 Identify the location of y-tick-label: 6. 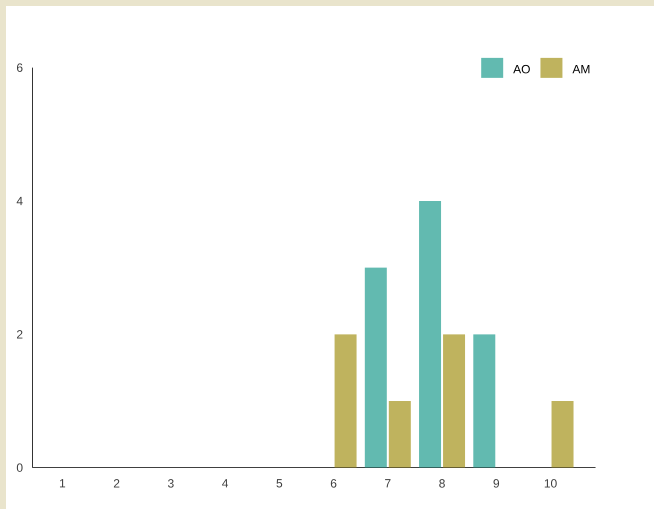
(19, 67).